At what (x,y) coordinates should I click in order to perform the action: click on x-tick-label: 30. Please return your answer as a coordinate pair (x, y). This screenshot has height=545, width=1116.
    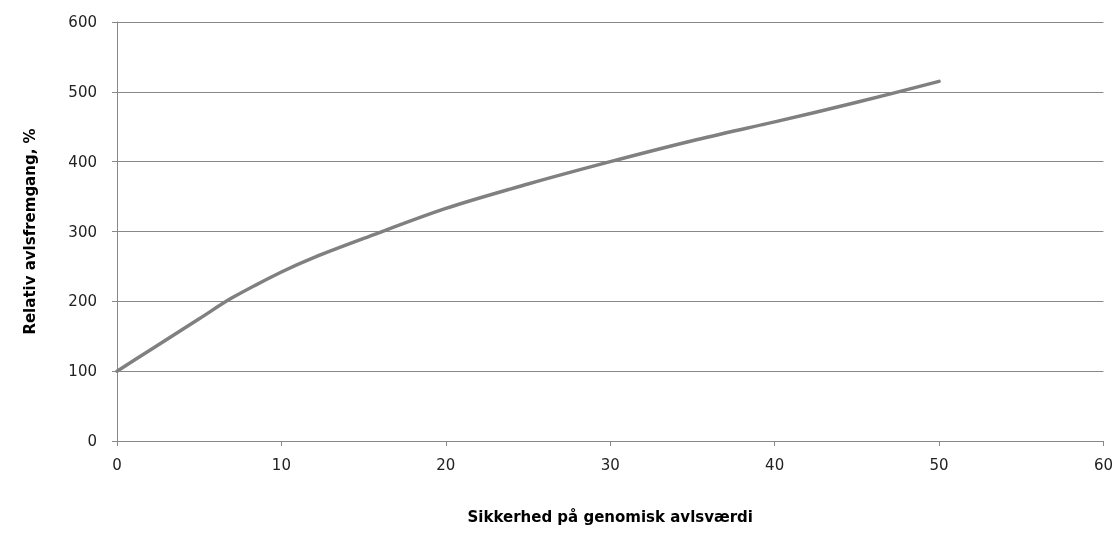
    Looking at the image, I should click on (610, 464).